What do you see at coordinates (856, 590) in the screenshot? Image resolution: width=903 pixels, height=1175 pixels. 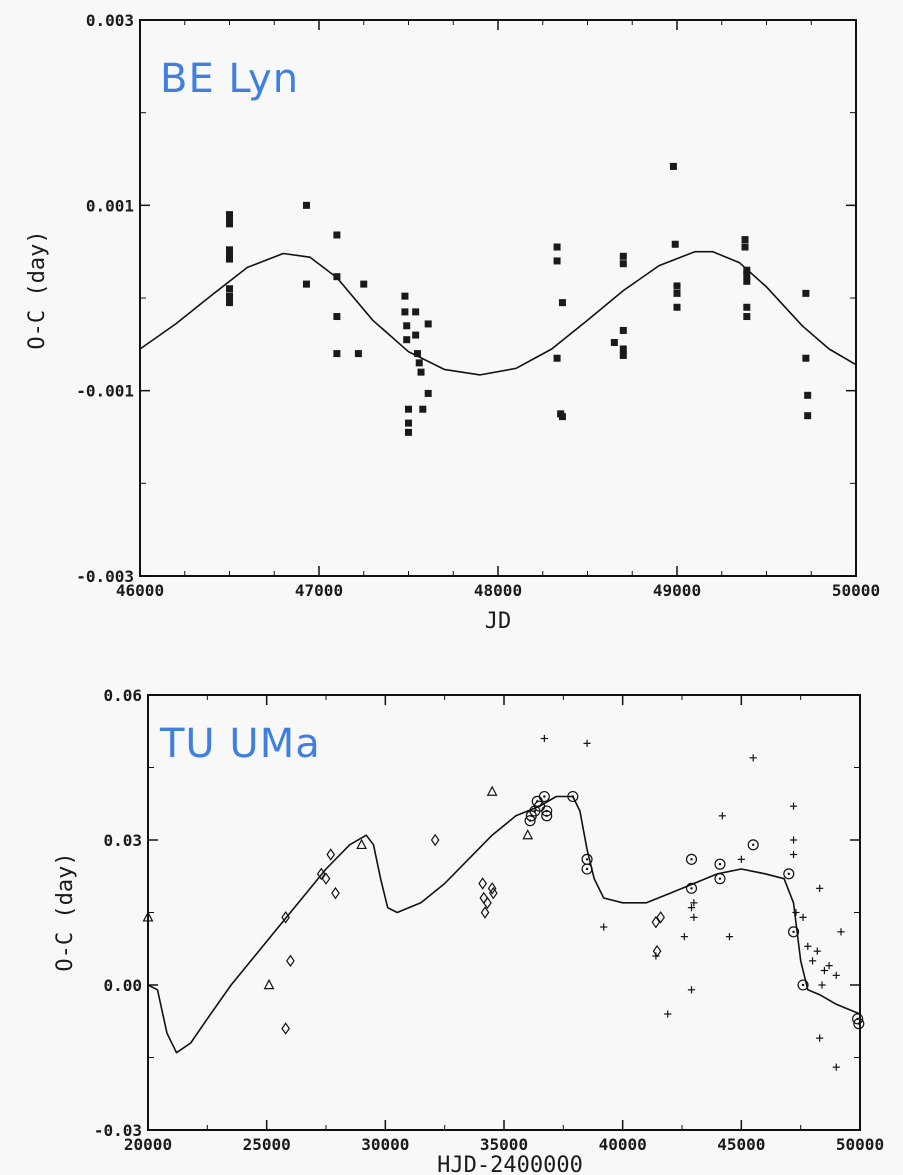 I see `be-lyn-x-tick-label: 50000` at bounding box center [856, 590].